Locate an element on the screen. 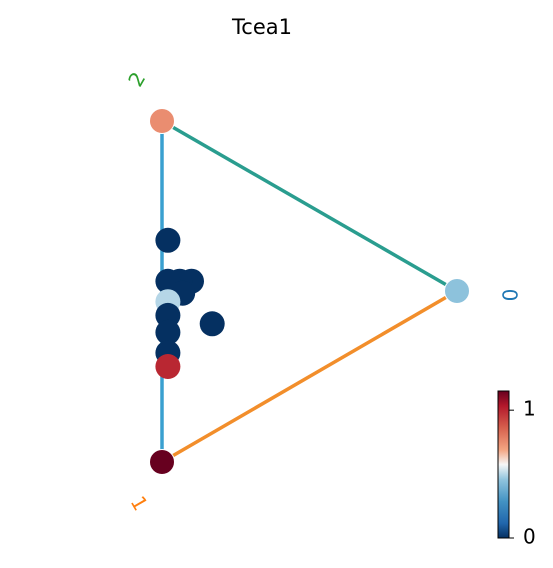  colorbar-ticks: 01 is located at coordinates (522, 473).